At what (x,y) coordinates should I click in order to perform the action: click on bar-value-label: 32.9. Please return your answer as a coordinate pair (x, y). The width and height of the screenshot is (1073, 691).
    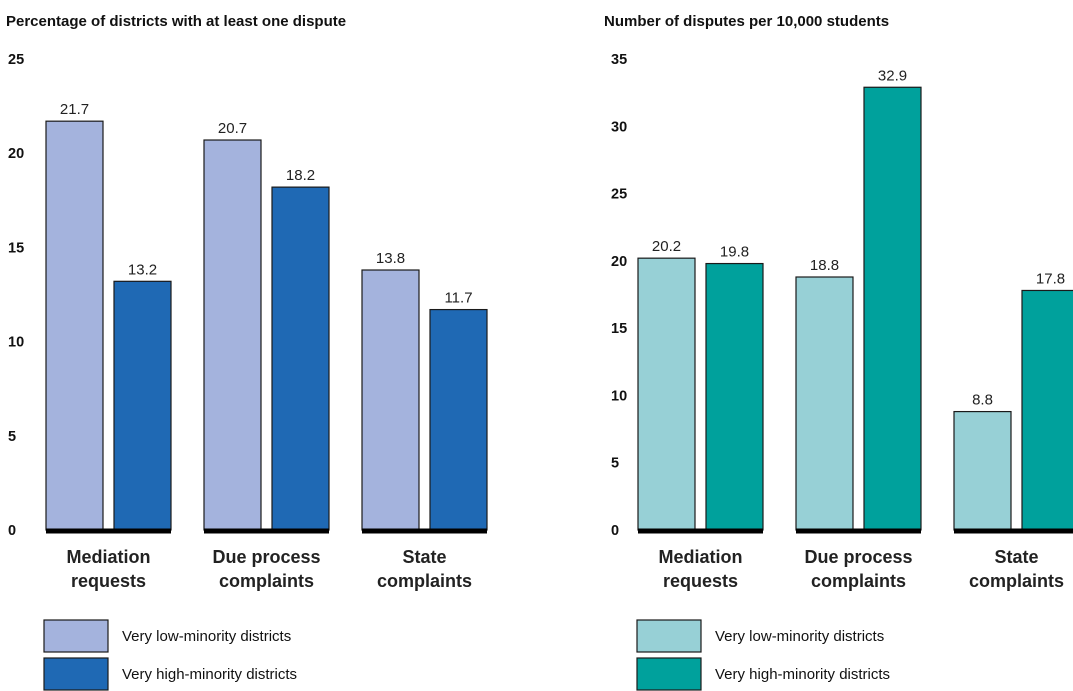
    Looking at the image, I should click on (892, 75).